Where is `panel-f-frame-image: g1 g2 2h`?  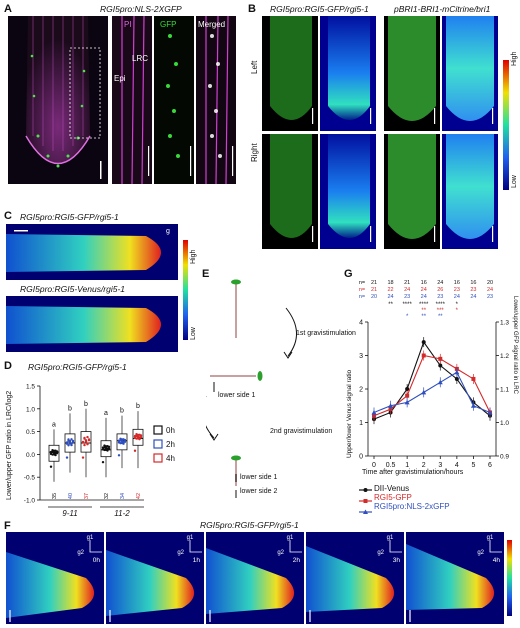 panel-f-frame-image: g1 g2 2h is located at coordinates (254, 578).